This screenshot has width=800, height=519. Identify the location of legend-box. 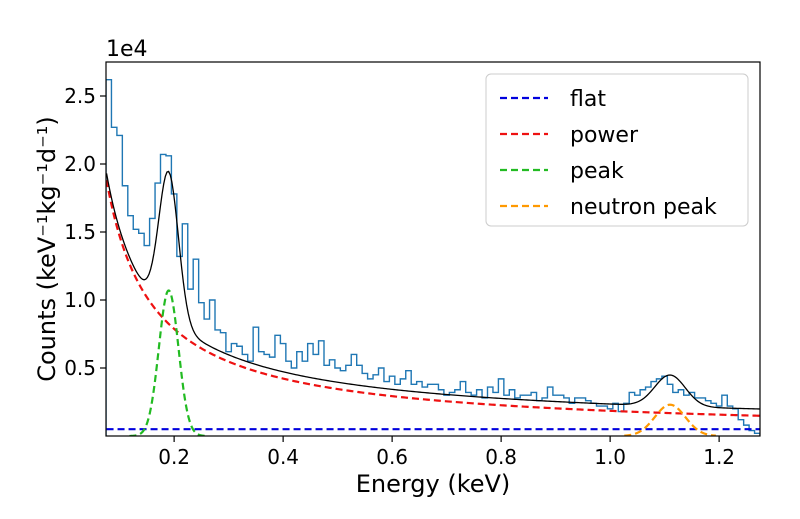
(617, 150).